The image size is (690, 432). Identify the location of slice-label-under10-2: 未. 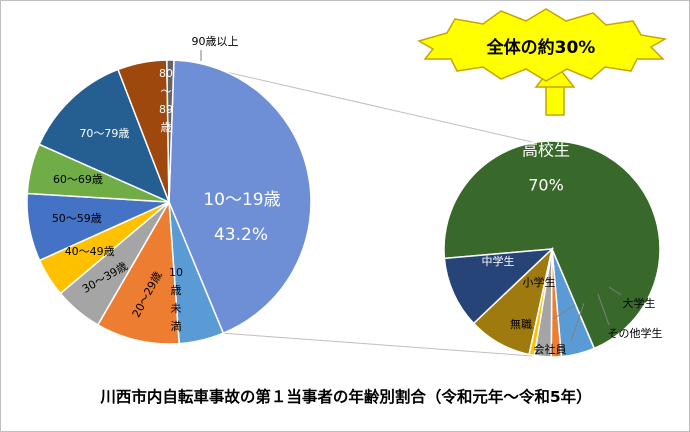
(176, 308).